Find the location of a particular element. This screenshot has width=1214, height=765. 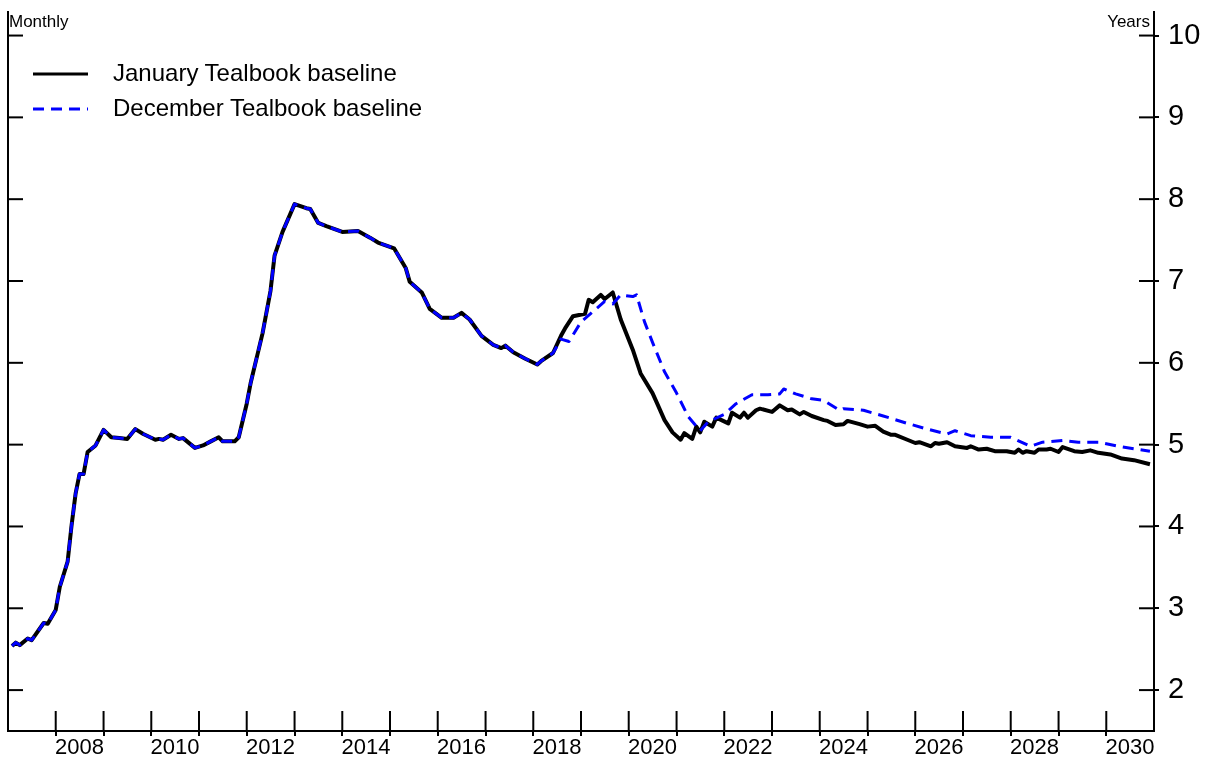

x-tick-label: 2020 is located at coordinates (652, 747).